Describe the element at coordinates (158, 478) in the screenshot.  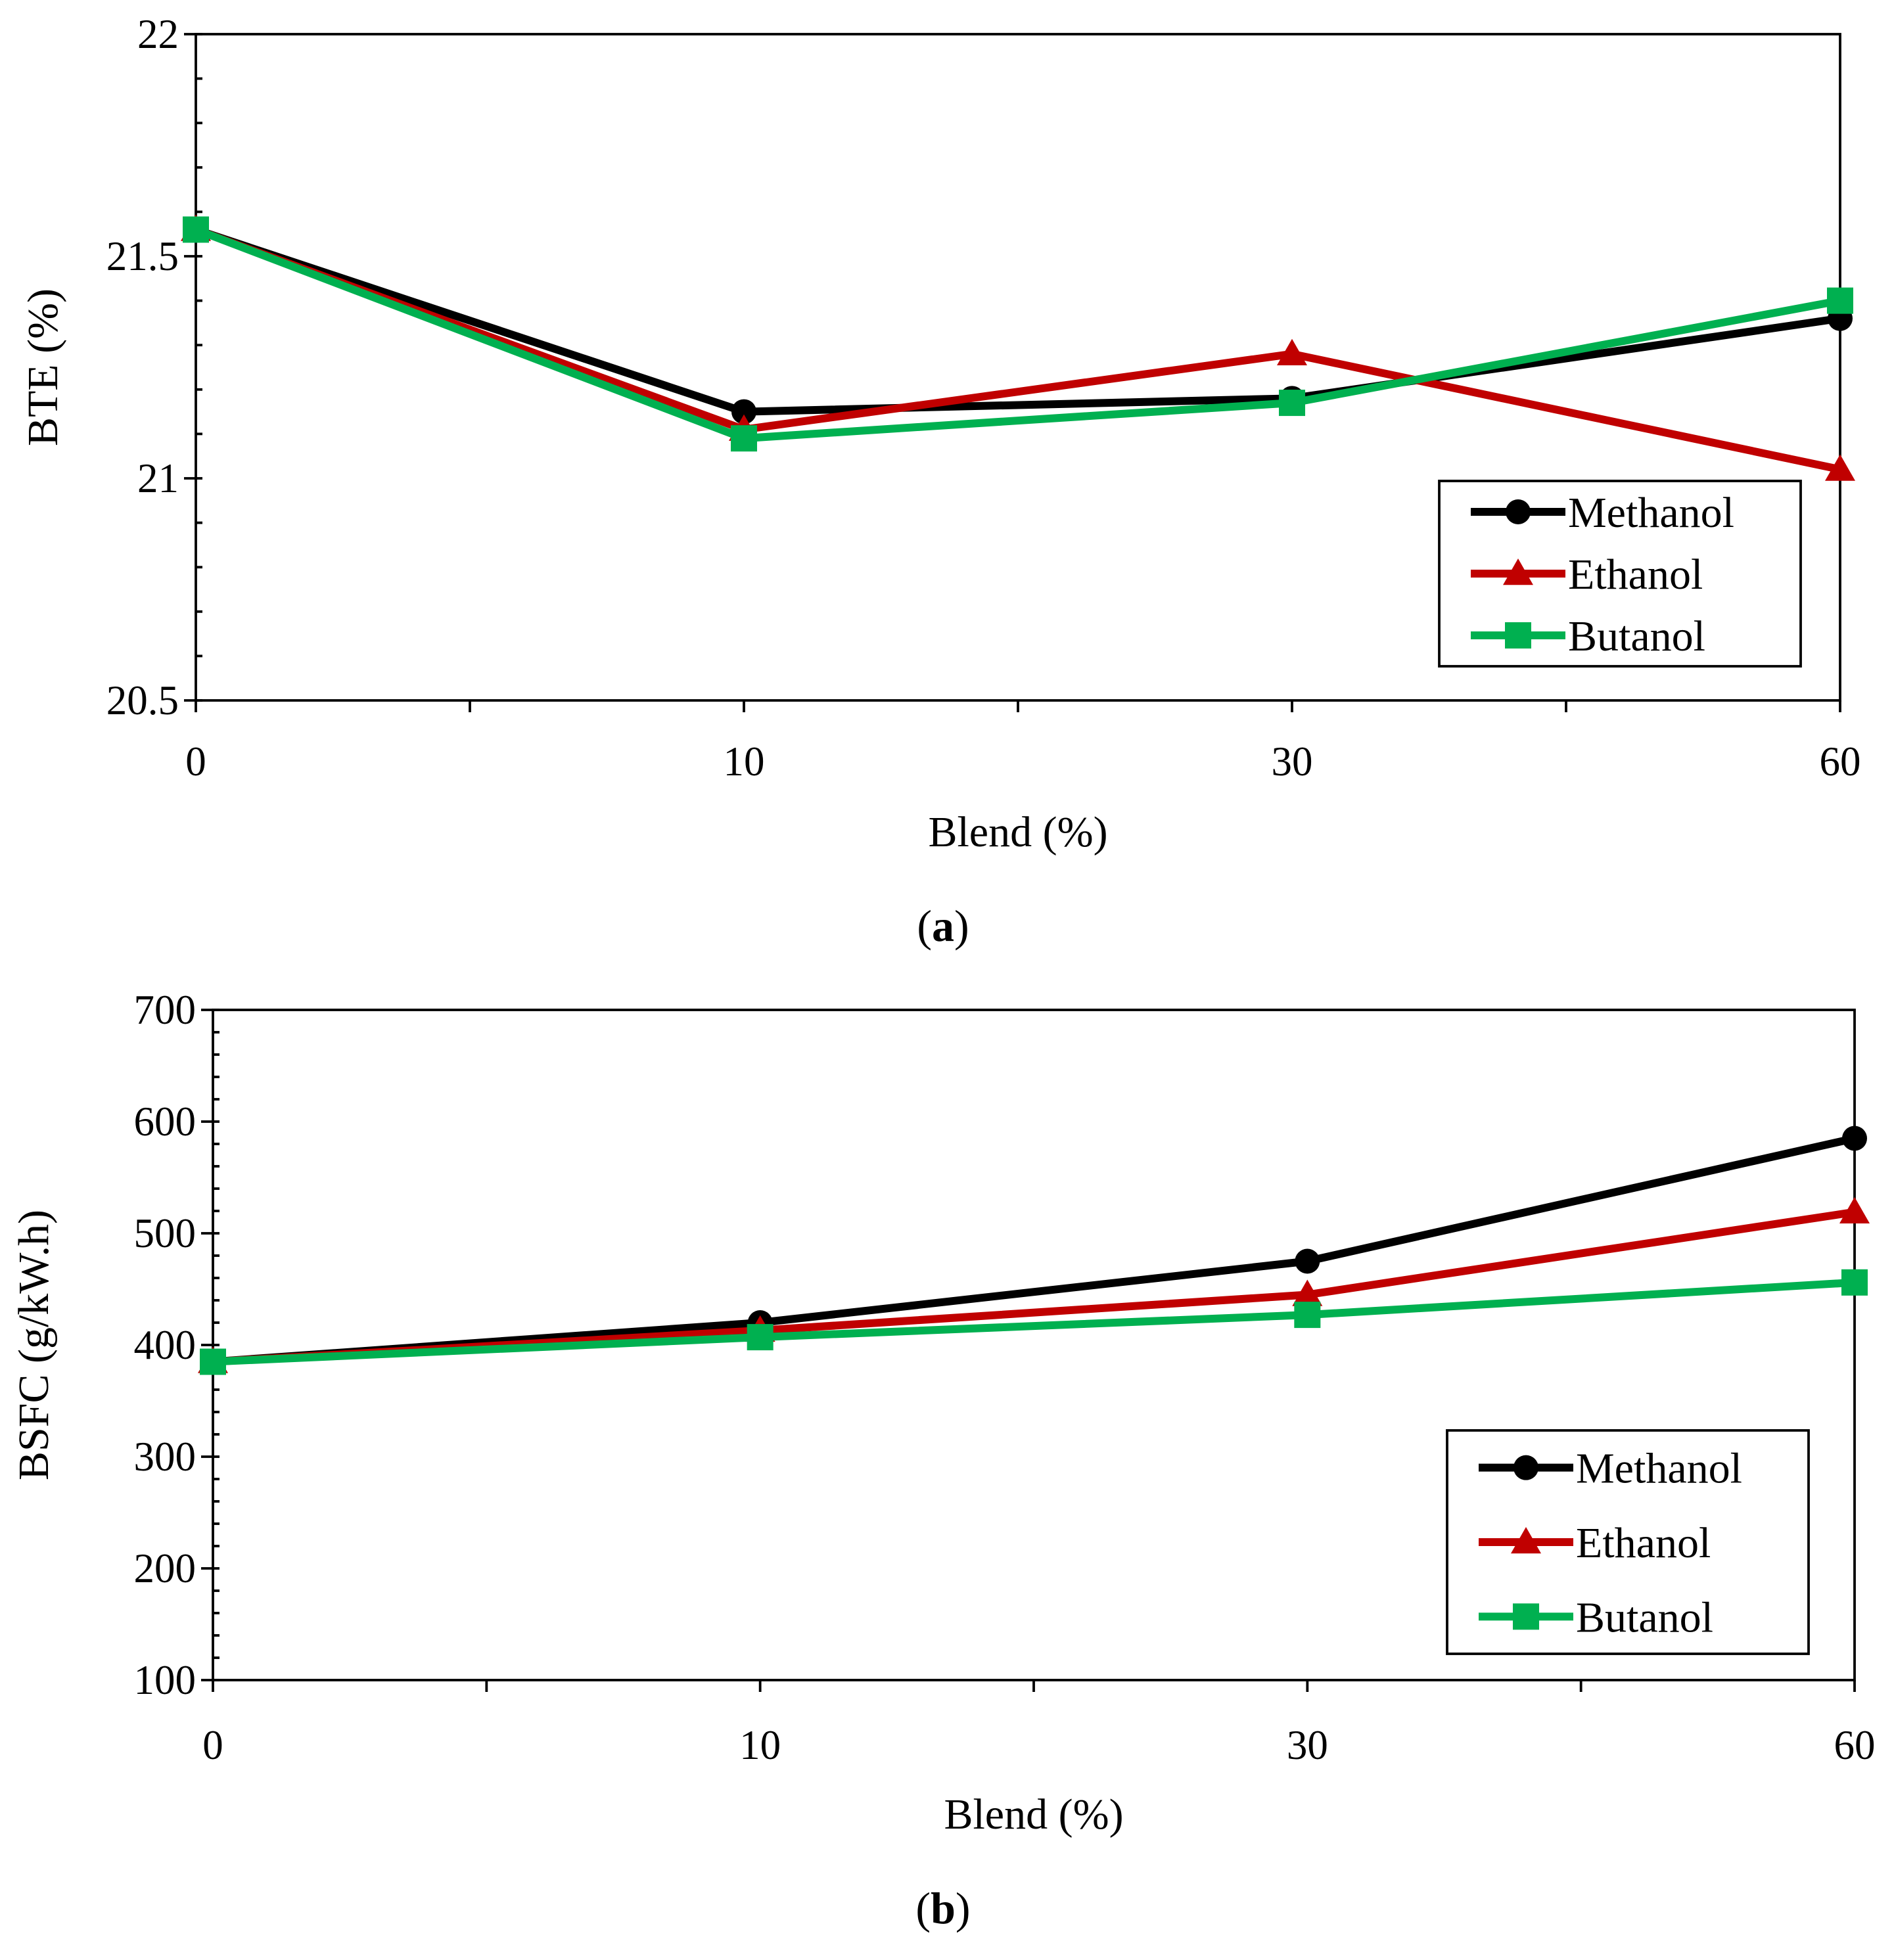
I see `y-tick-label: 21` at that location.